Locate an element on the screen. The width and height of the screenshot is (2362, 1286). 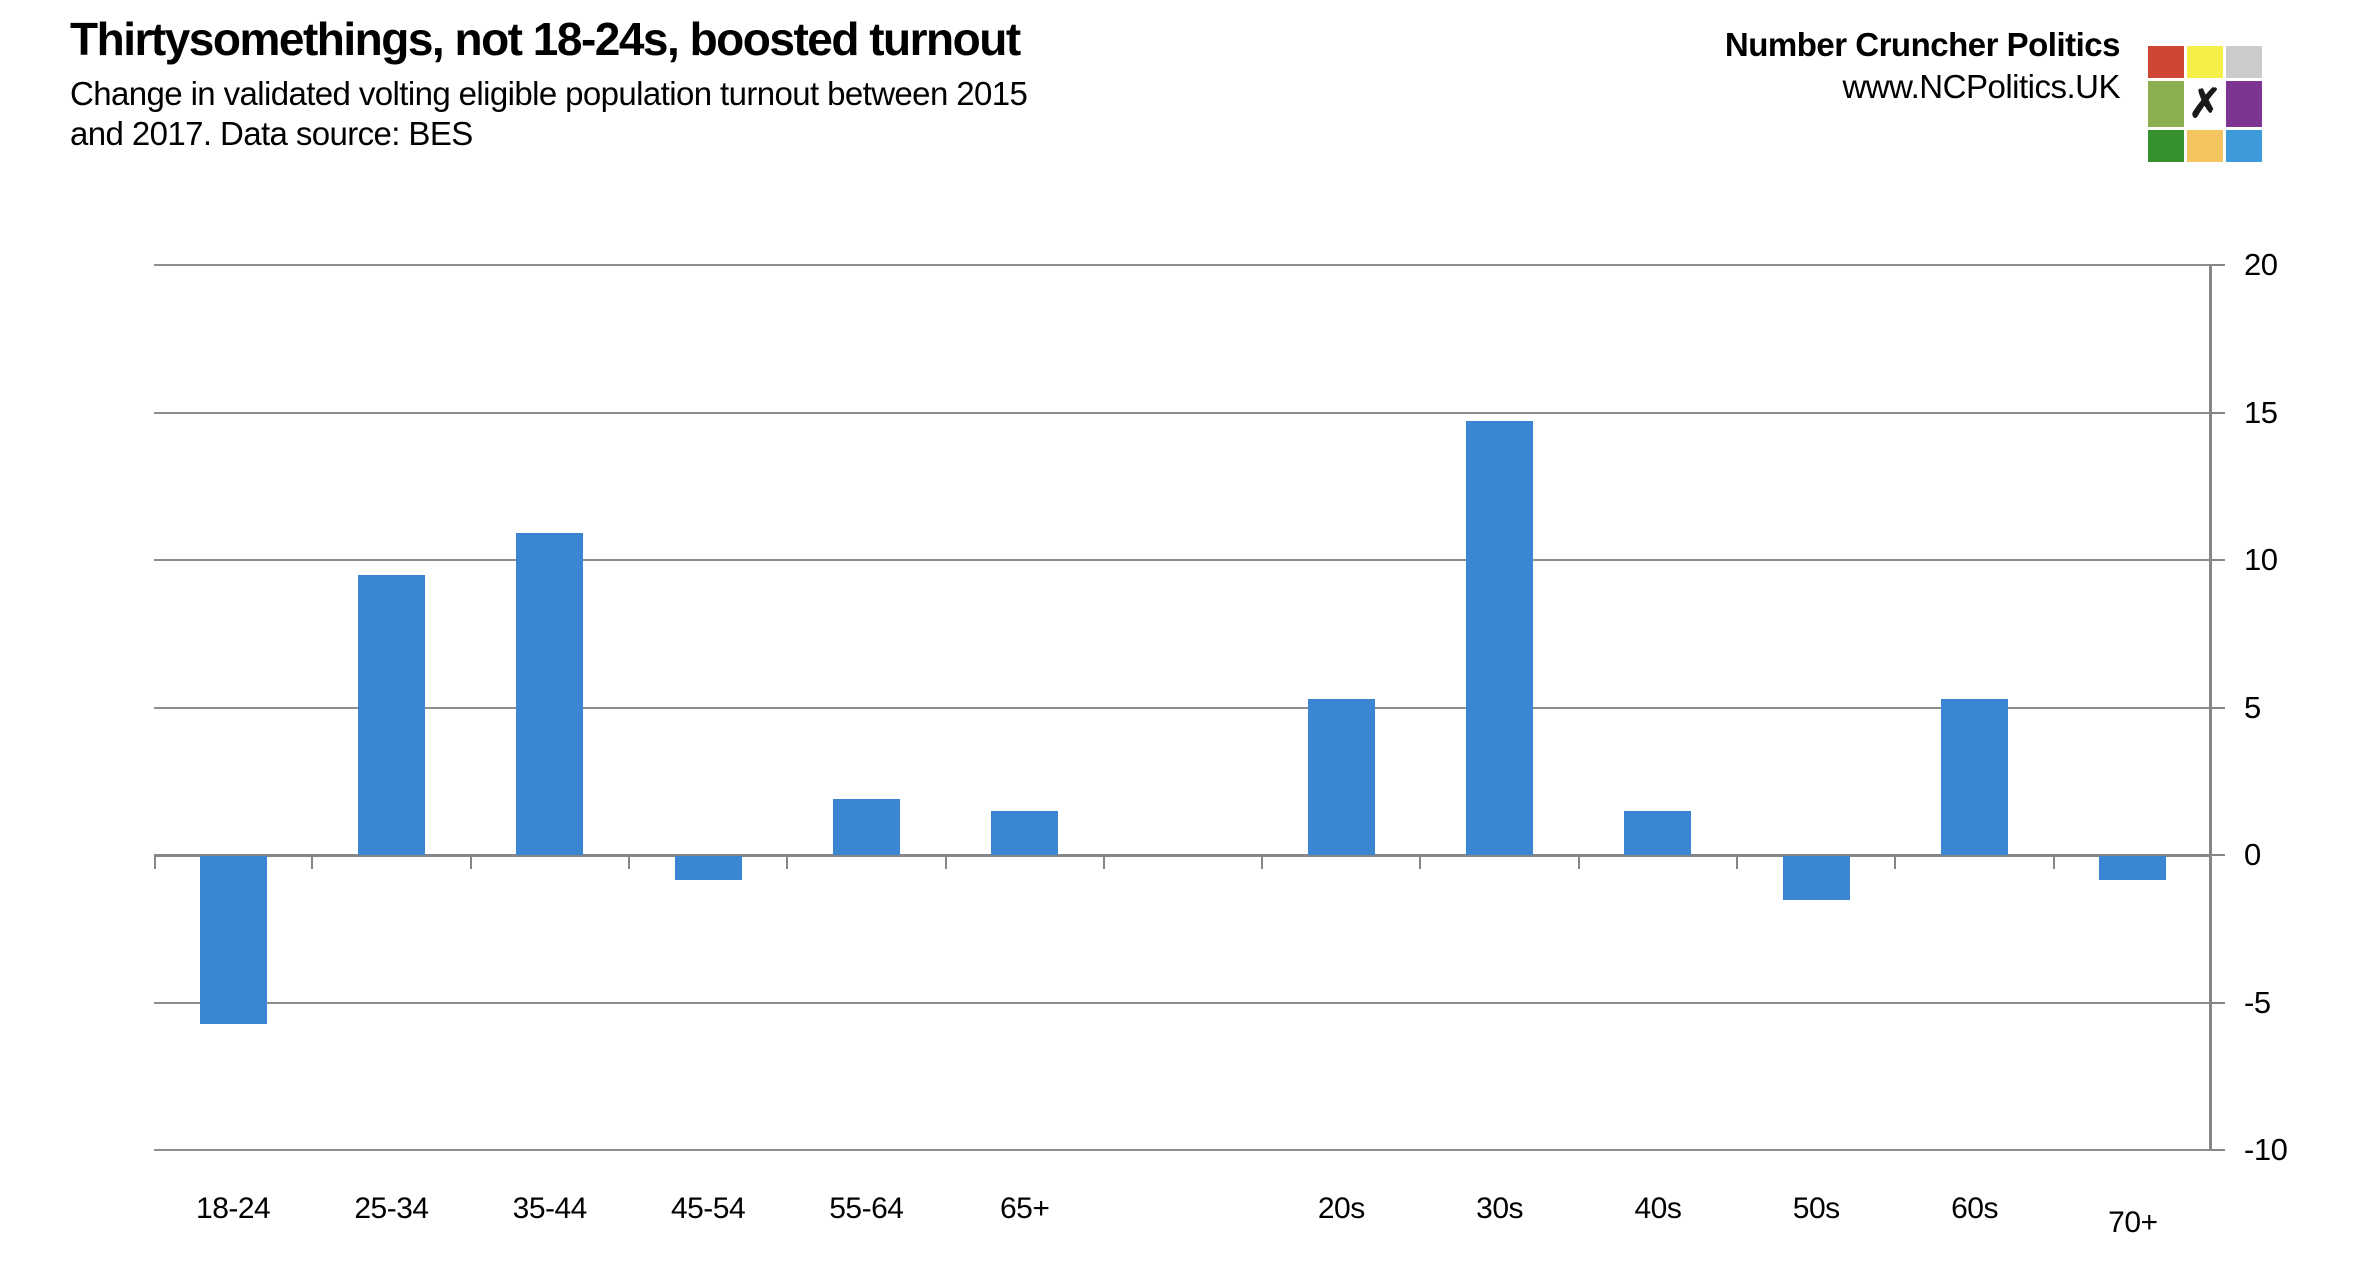
bar-70- is located at coordinates (2133, 868).